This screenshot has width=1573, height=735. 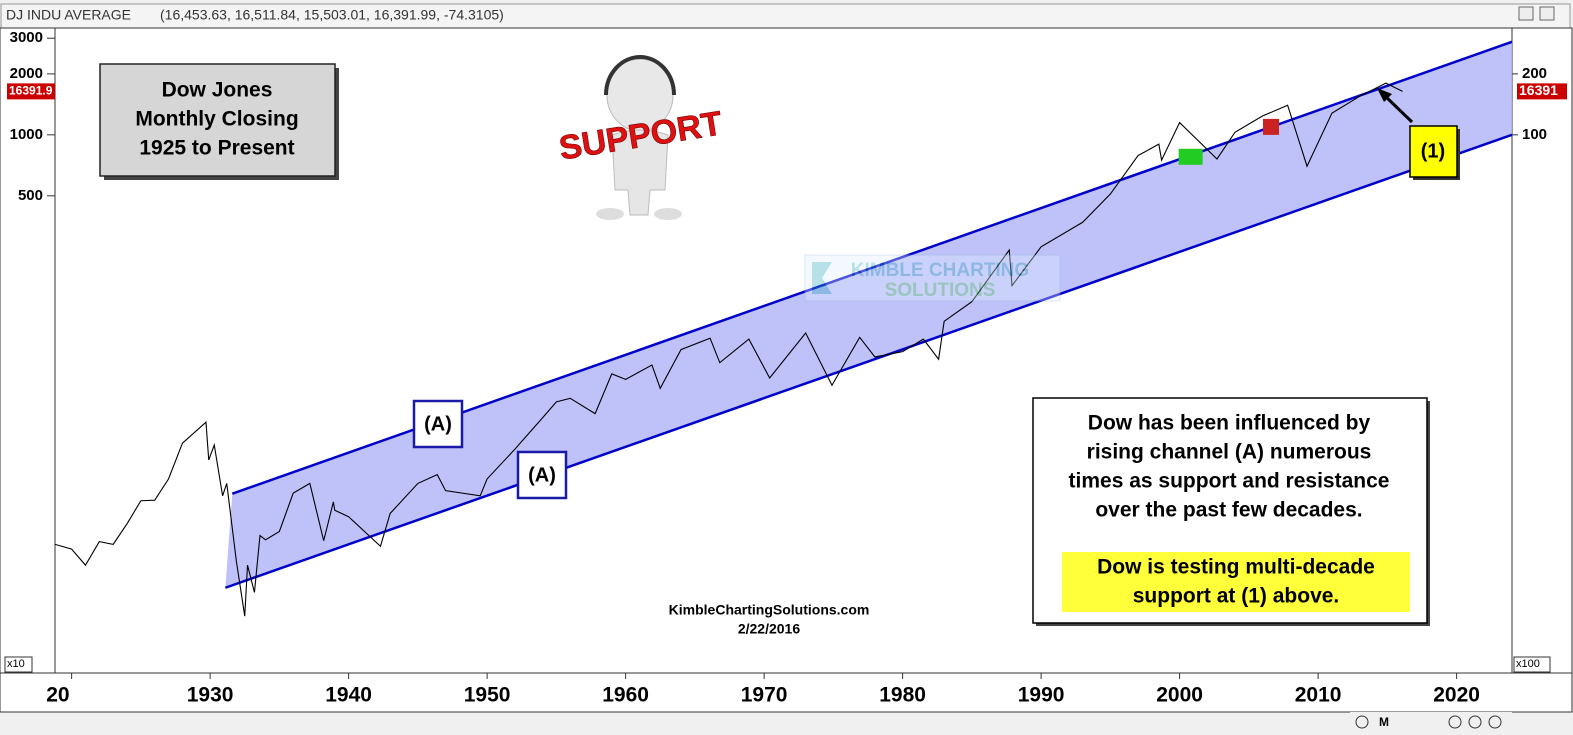 I want to click on toolbar: M, so click(x=1431, y=723).